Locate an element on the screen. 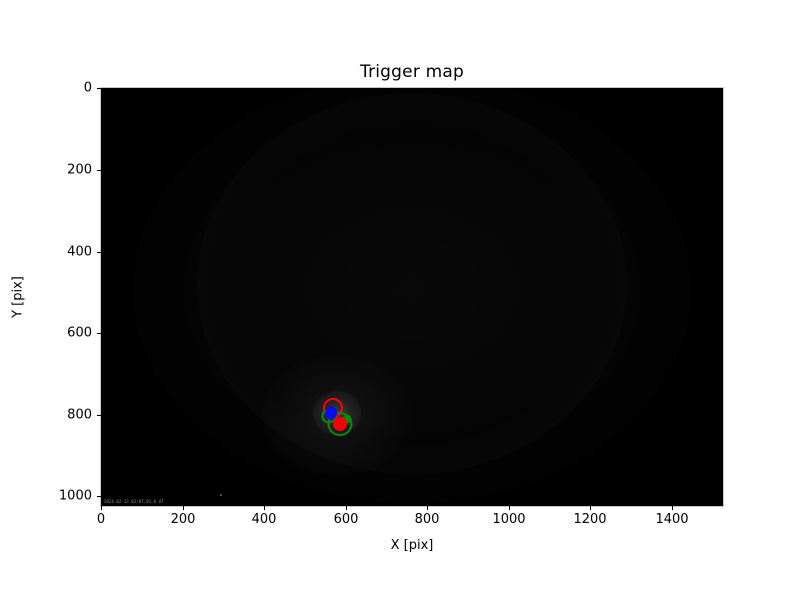 This screenshot has height=600, width=800. trigger-marker-red is located at coordinates (340, 424).